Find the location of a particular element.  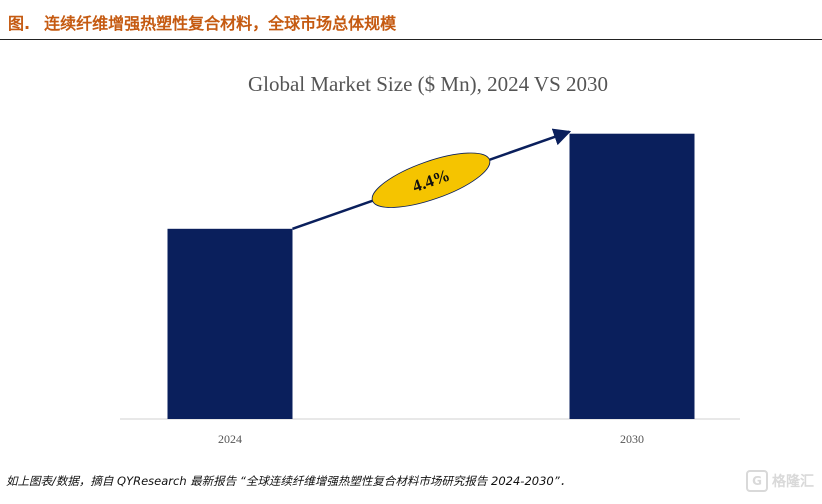

growth-badge: 4.4% is located at coordinates (431, 180).